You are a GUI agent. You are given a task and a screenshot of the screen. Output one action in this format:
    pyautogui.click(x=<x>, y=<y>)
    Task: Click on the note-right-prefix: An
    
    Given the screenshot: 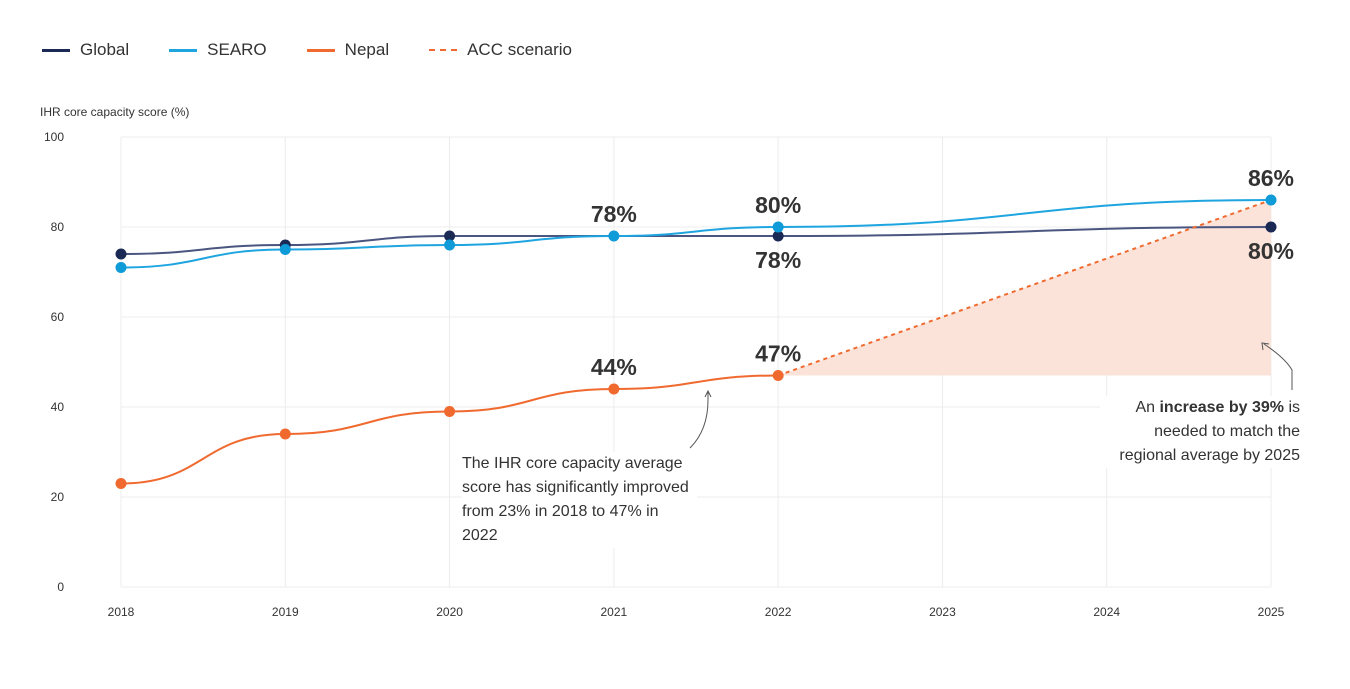 What is the action you would take?
    pyautogui.click(x=1147, y=407)
    